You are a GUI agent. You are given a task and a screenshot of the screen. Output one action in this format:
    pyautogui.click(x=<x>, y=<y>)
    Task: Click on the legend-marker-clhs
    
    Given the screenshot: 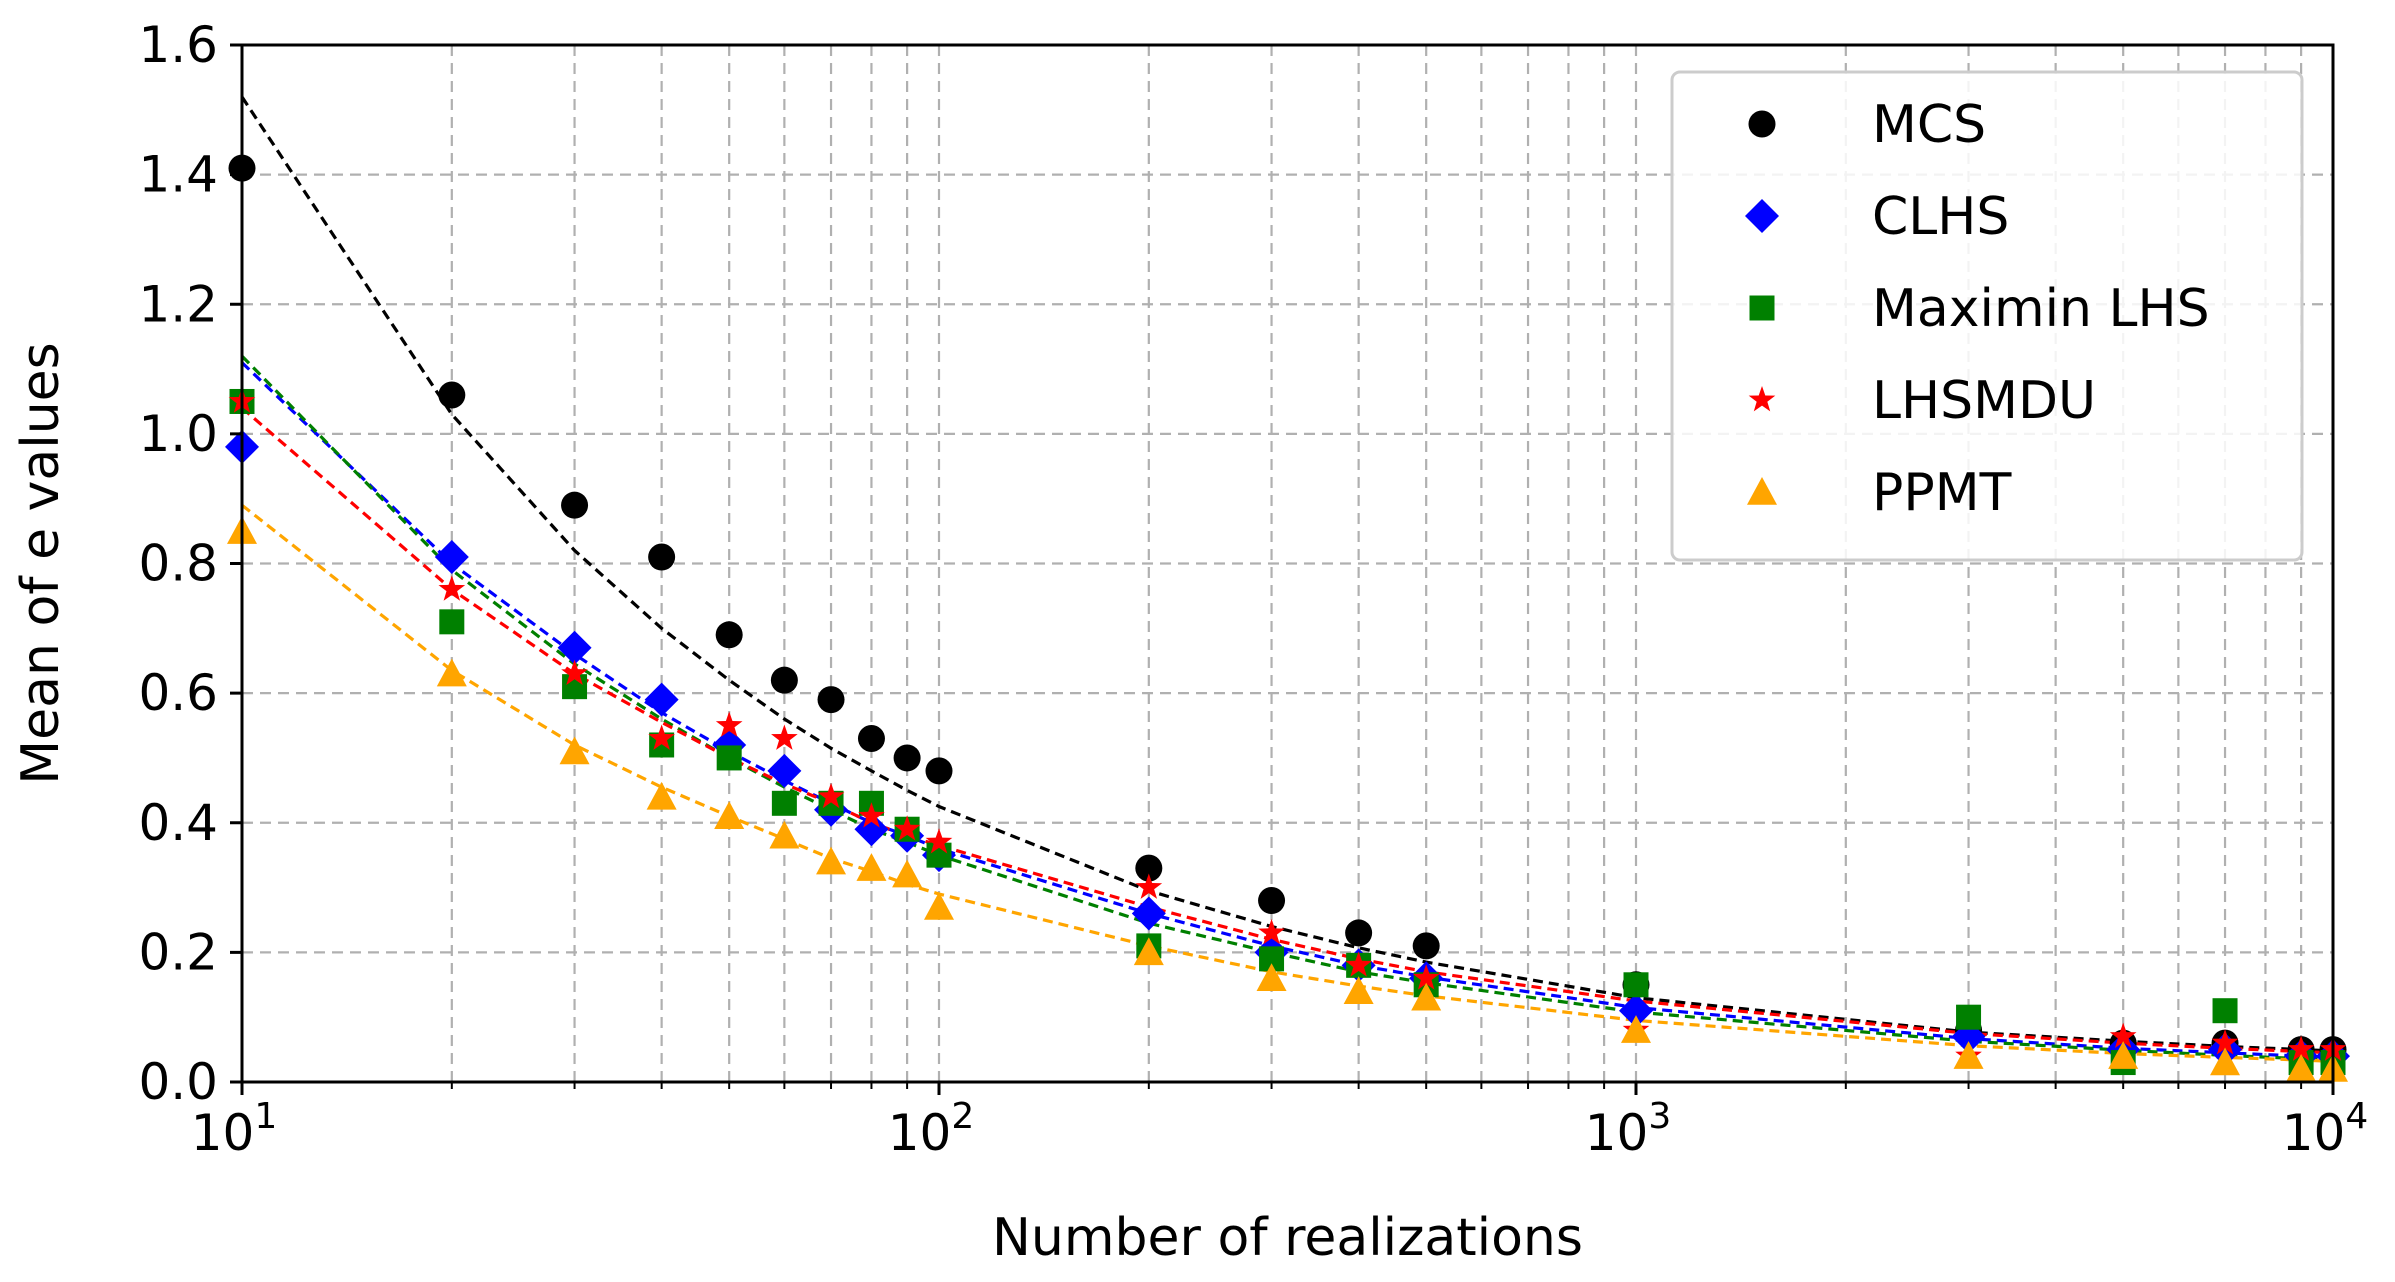 What is the action you would take?
    pyautogui.click(x=1762, y=216)
    